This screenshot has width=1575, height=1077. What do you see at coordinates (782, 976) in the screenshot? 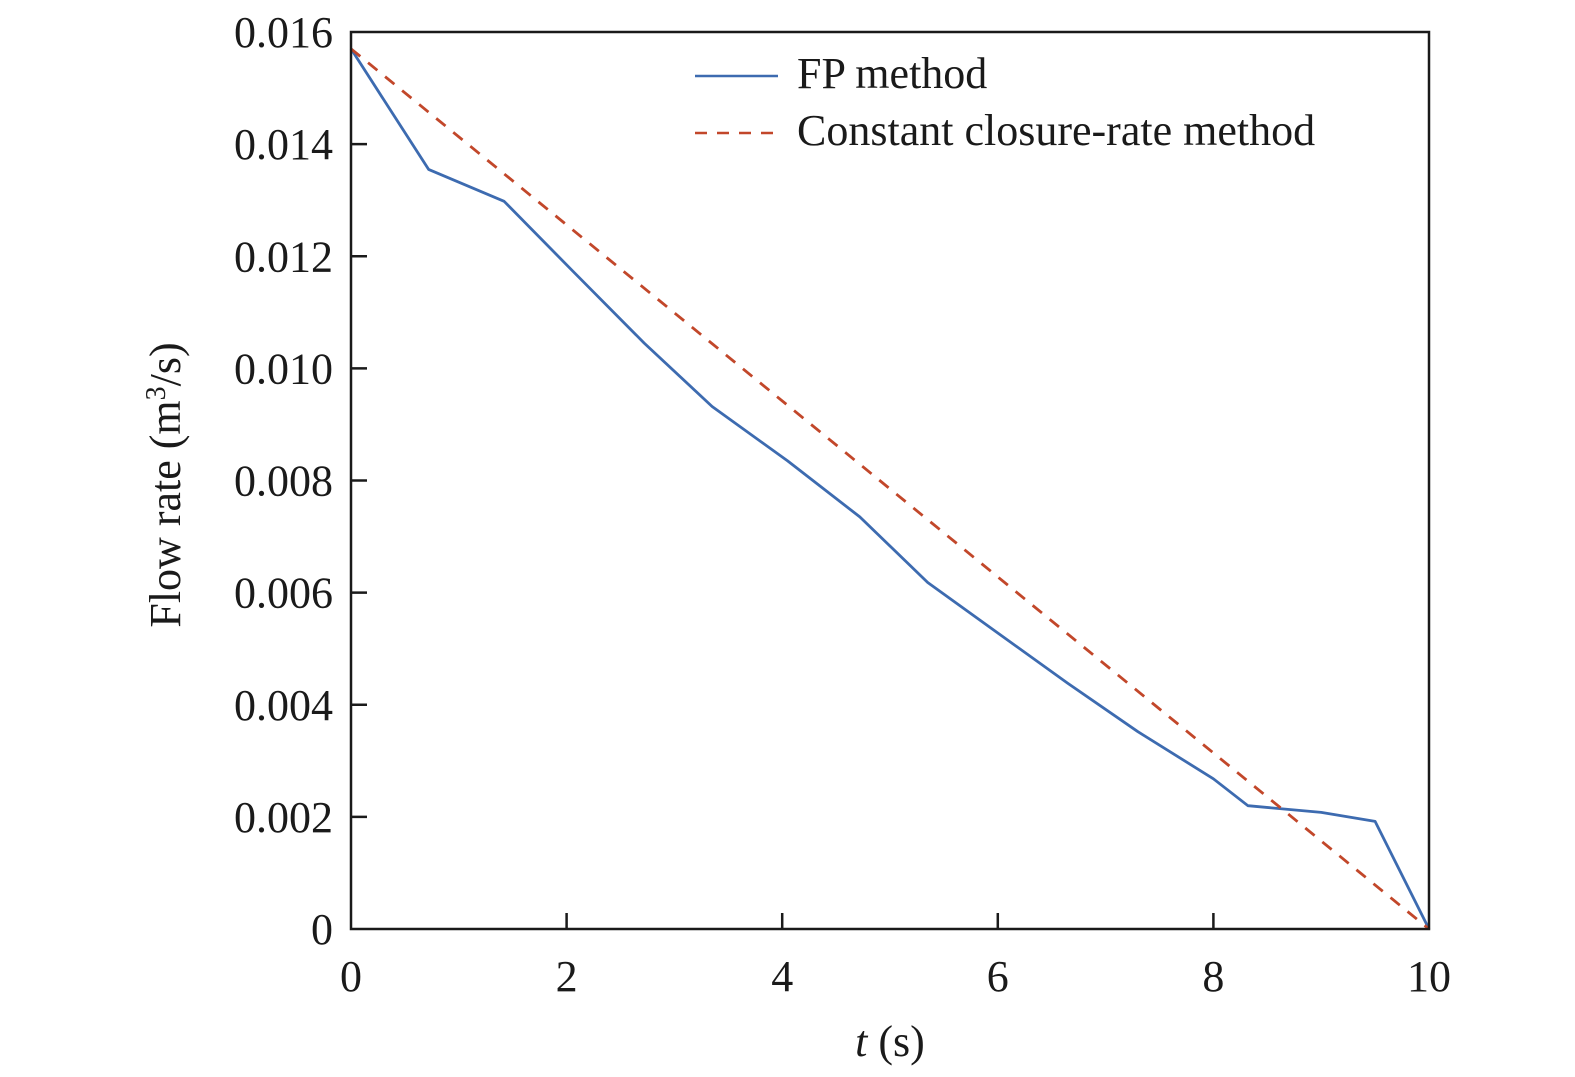
I see `x-tick-label: 4` at bounding box center [782, 976].